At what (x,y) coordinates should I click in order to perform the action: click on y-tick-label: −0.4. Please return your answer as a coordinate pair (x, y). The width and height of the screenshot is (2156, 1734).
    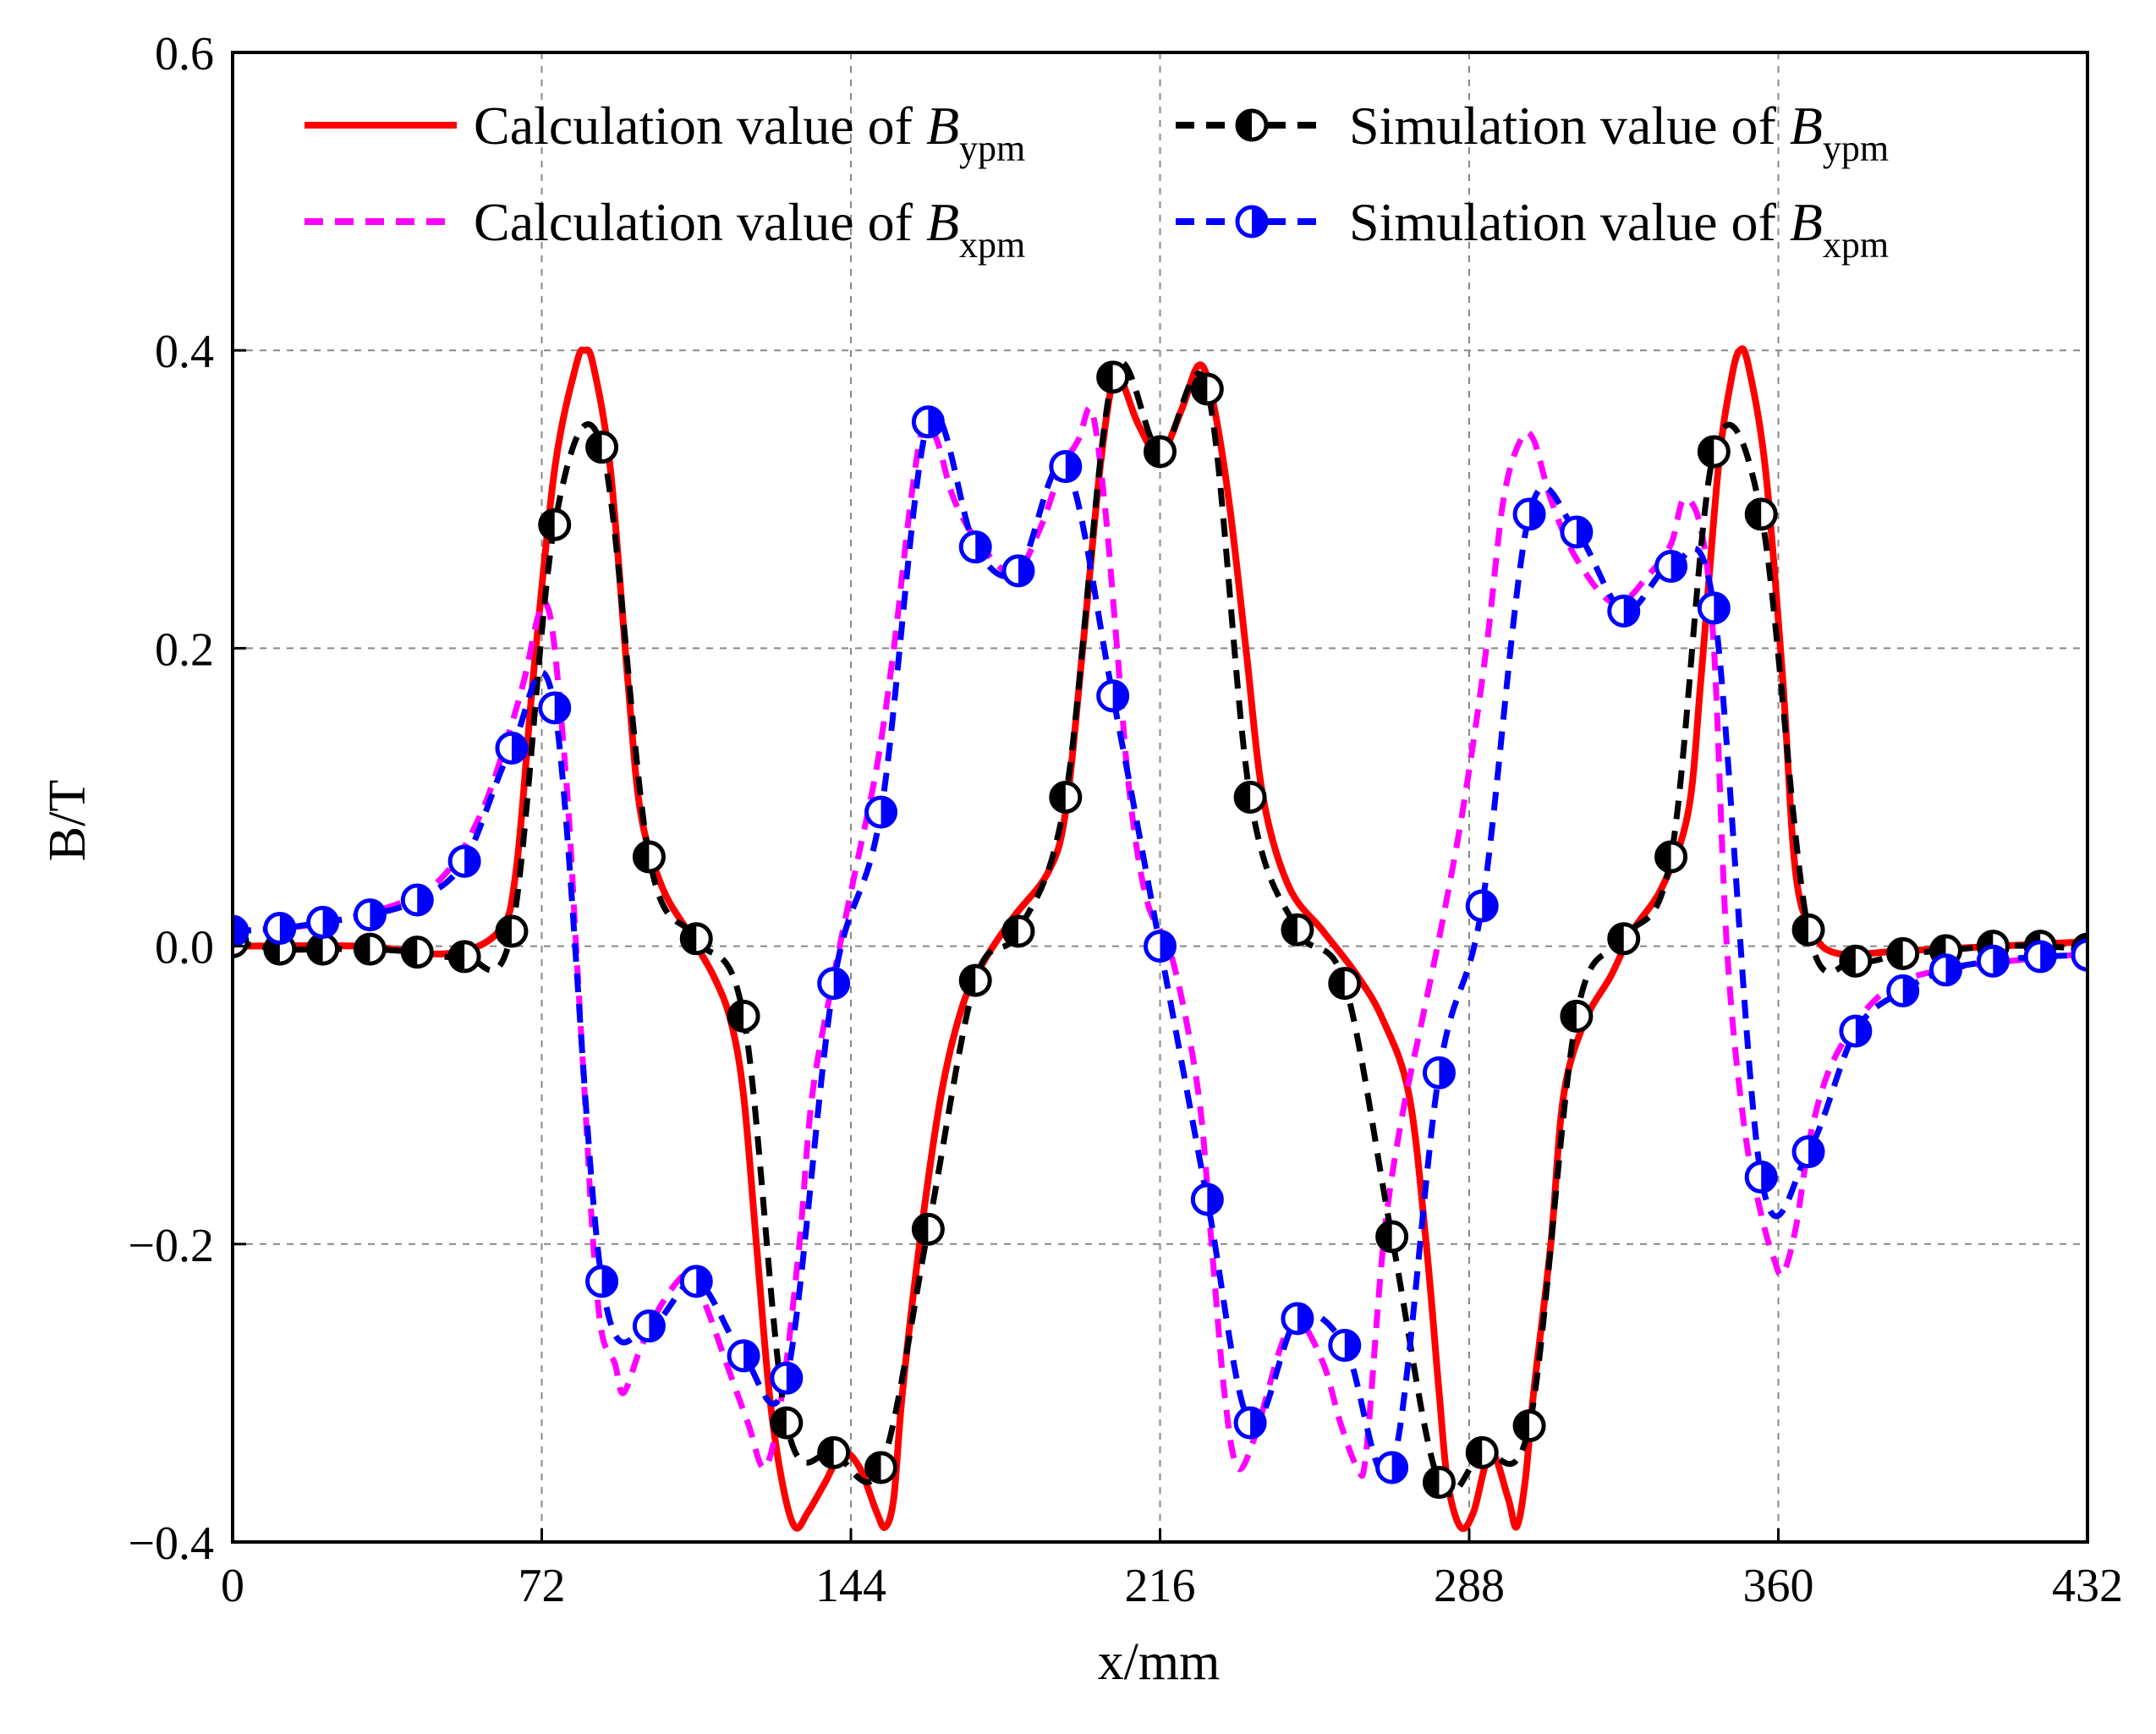
    Looking at the image, I should click on (171, 1543).